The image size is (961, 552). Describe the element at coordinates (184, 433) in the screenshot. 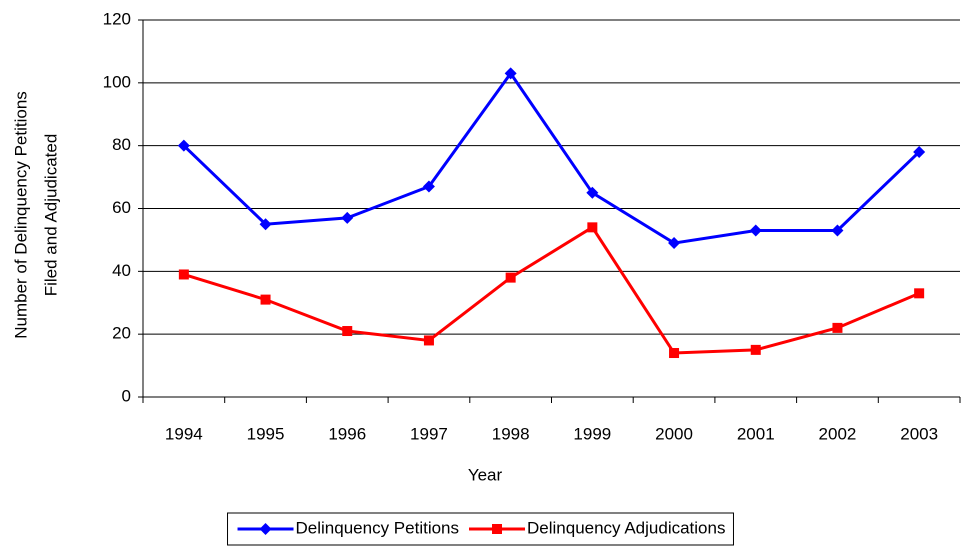

I see `x-tick-label: 1994` at that location.